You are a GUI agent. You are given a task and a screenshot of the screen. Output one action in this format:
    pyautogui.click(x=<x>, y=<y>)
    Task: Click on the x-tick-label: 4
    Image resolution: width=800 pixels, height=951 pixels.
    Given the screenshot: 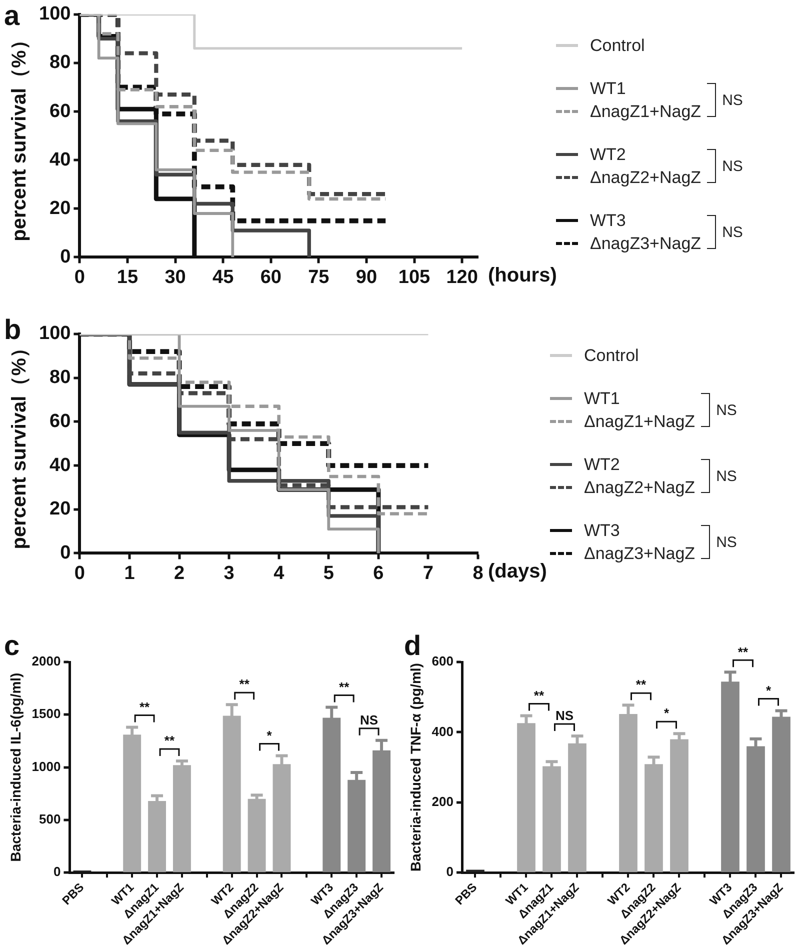 What is the action you would take?
    pyautogui.click(x=279, y=573)
    